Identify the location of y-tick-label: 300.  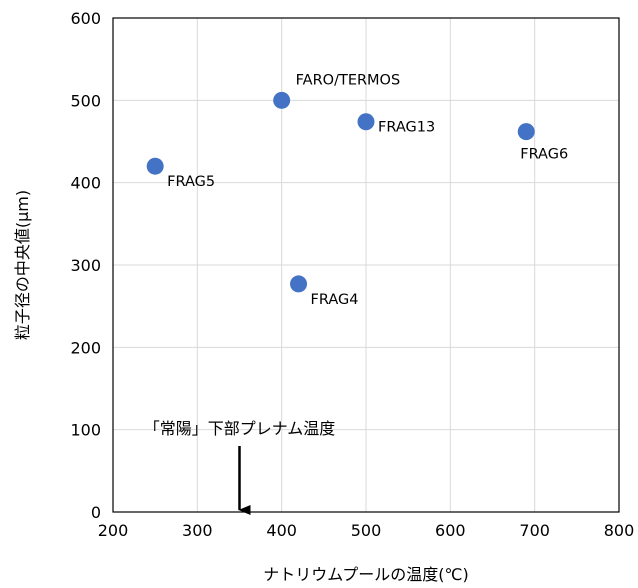
(85, 265).